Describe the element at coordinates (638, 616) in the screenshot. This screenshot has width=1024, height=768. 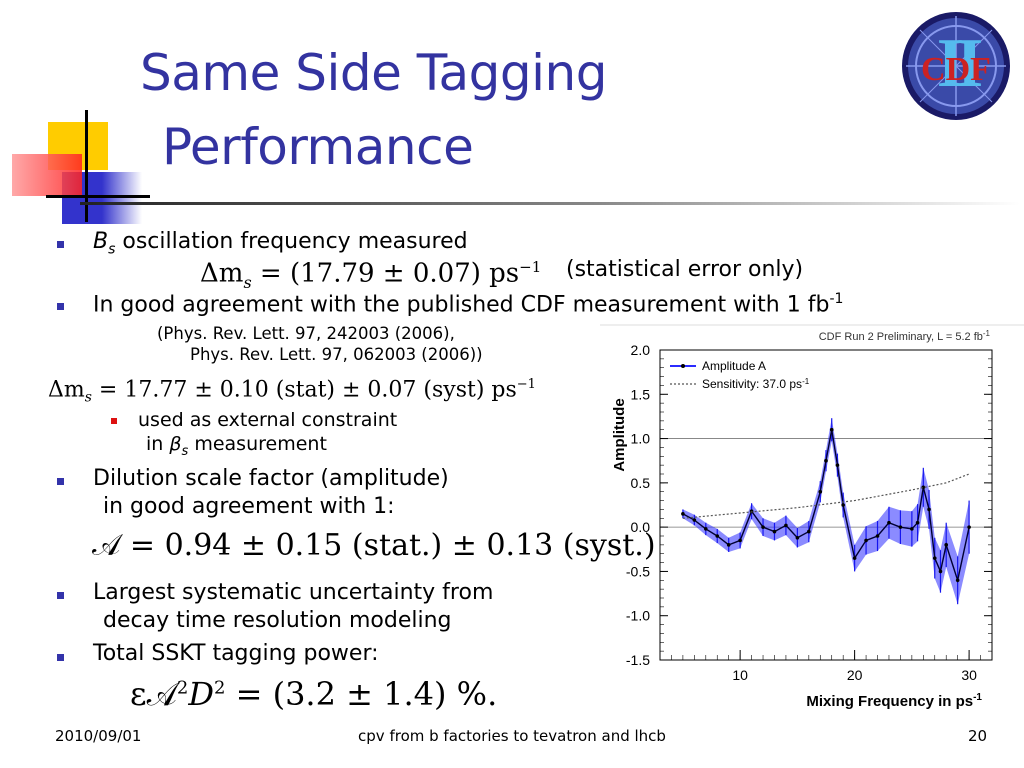
I see `y-tick-label: -1.0` at that location.